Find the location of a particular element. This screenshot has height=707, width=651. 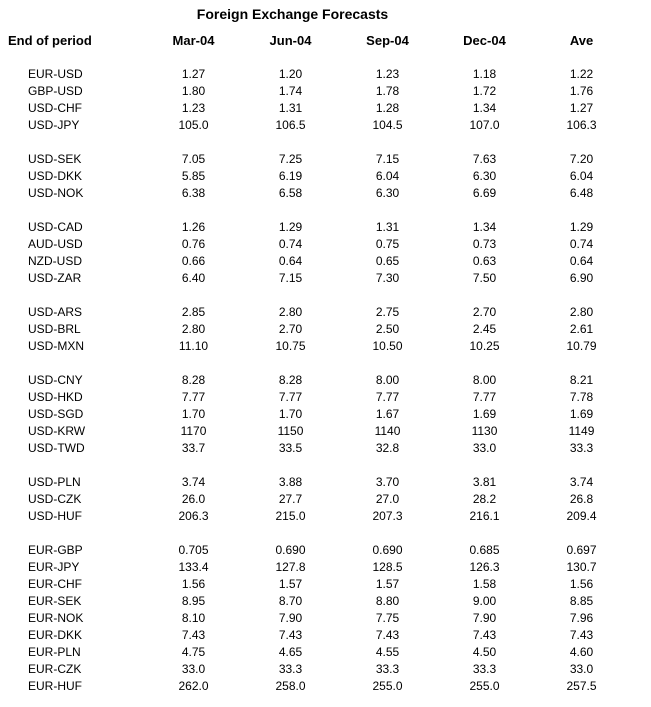

forecast-value: 105.0 is located at coordinates (193, 125).